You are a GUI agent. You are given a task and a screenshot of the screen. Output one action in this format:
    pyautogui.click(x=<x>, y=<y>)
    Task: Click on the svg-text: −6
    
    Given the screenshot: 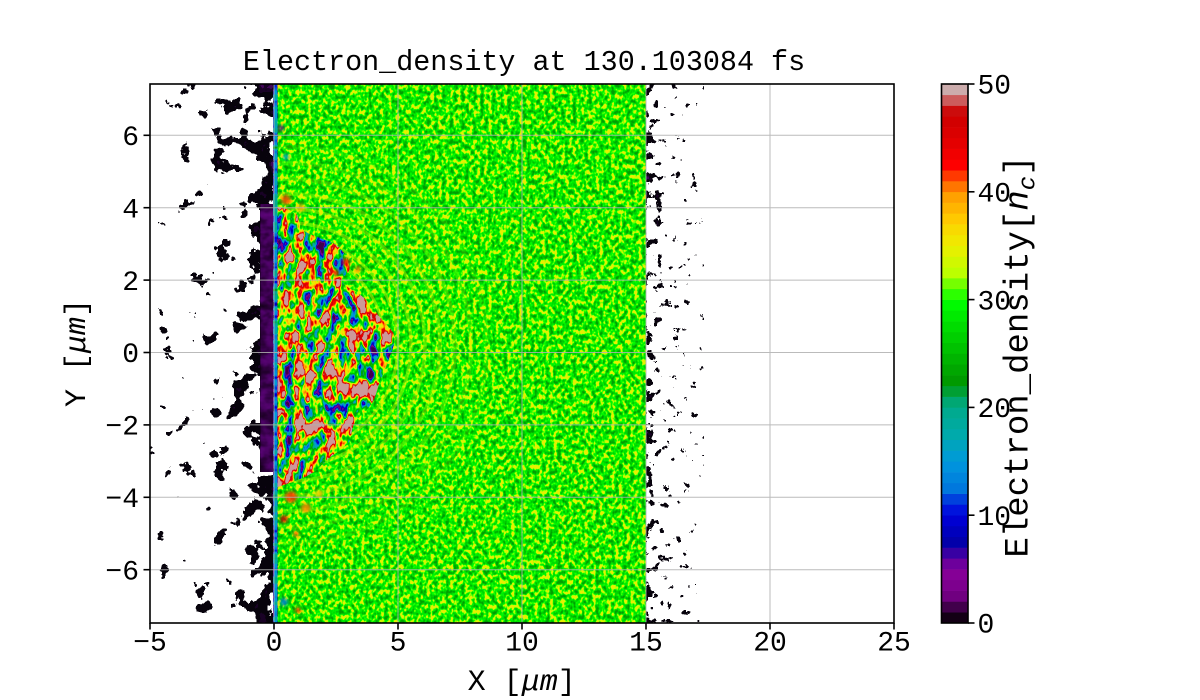 What is the action you would take?
    pyautogui.click(x=122, y=572)
    